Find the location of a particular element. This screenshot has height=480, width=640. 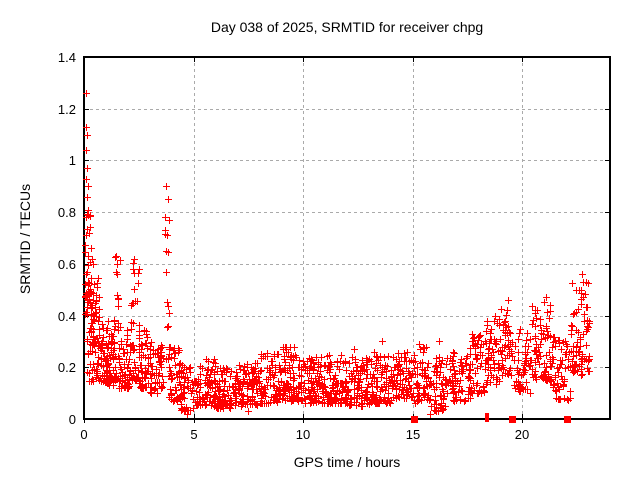

y-tick-label: 0.8 is located at coordinates (66, 212).